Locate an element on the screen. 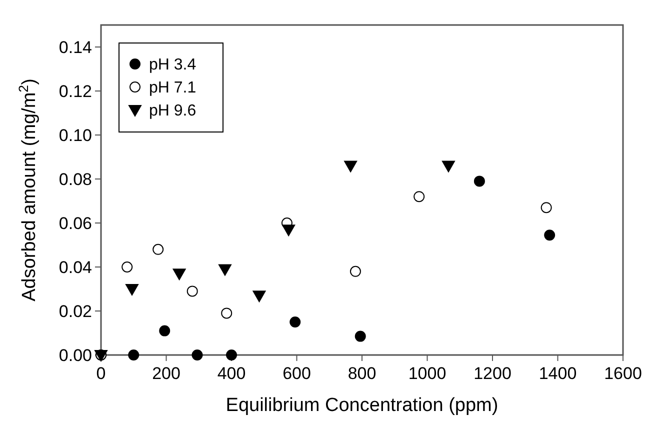 The width and height of the screenshot is (655, 447). x-tick-label: 1200 is located at coordinates (493, 373).